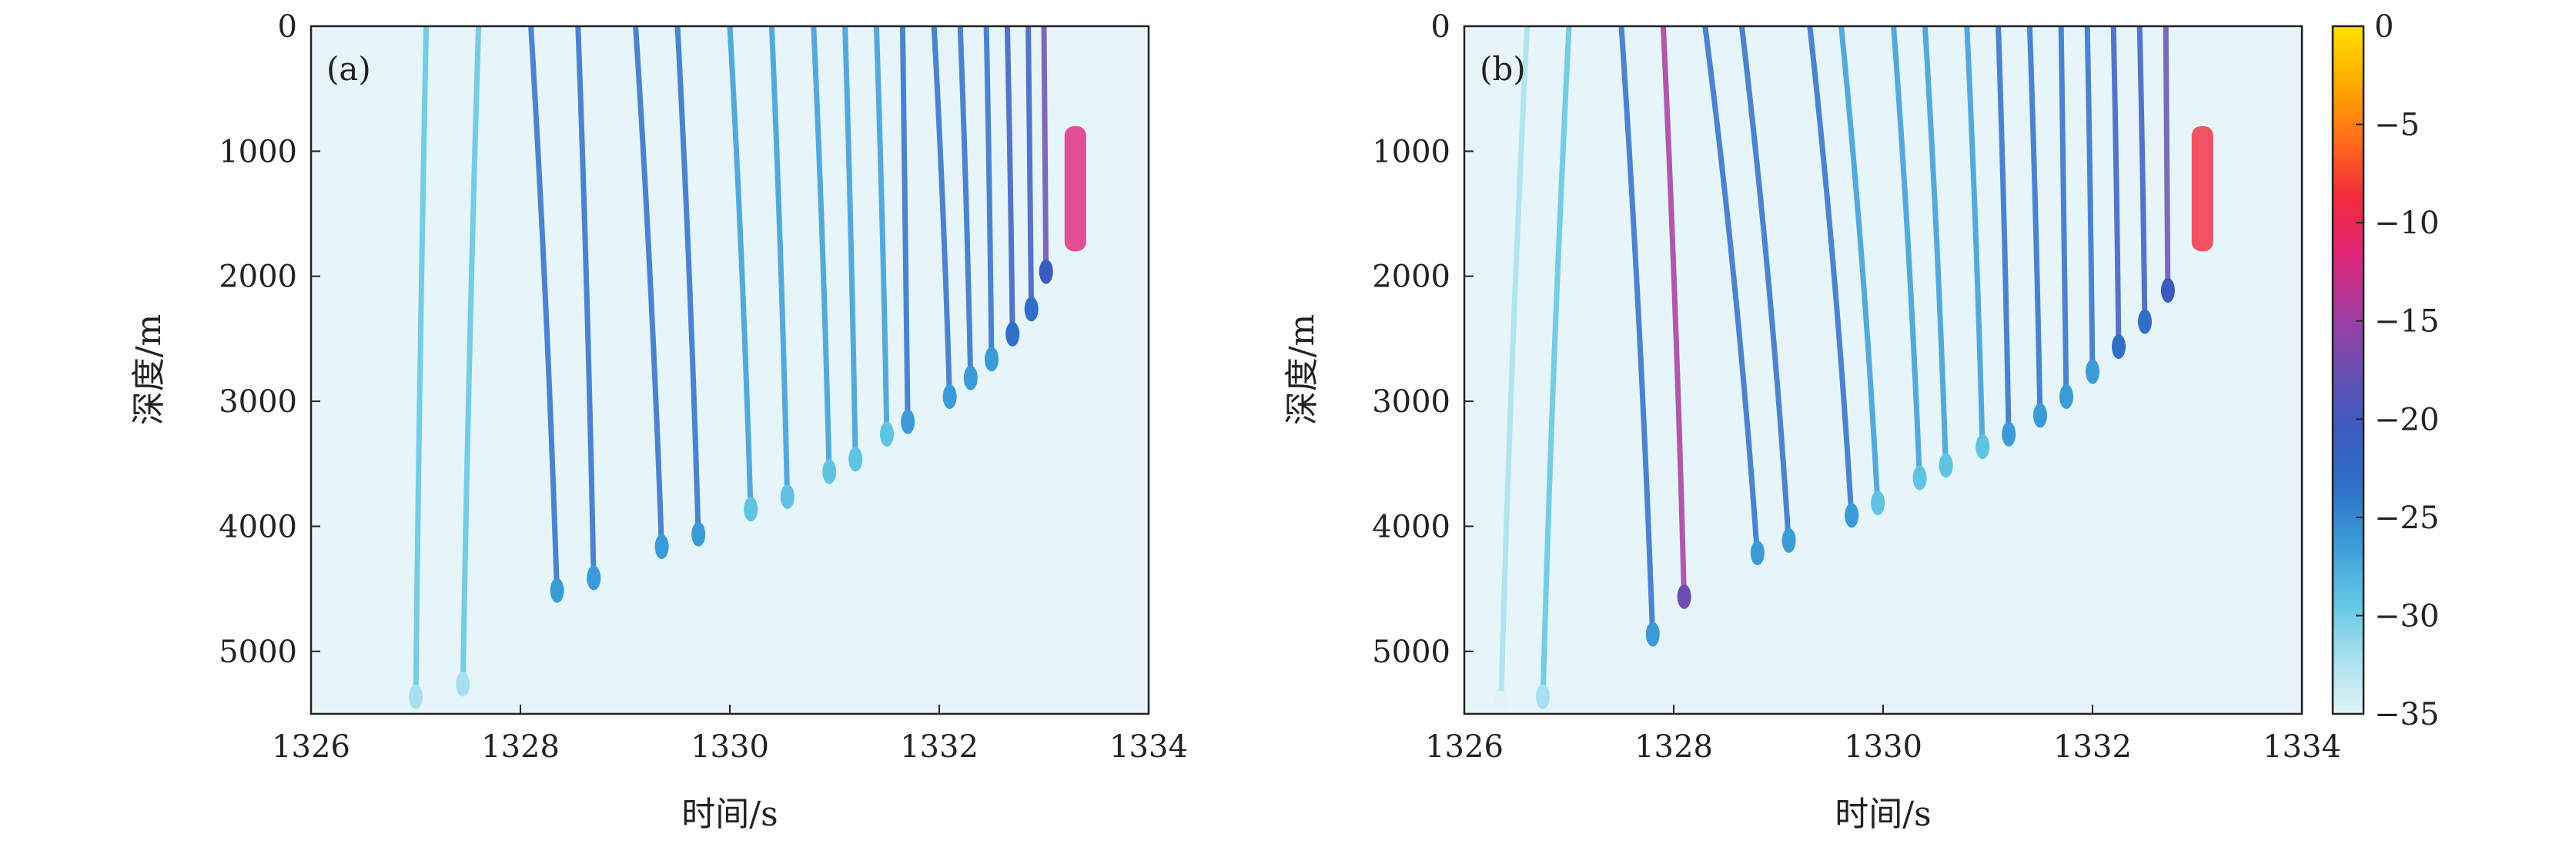 The height and width of the screenshot is (844, 2576). What do you see at coordinates (149, 370) in the screenshot?
I see `y-axis-title-a: 深度/m` at bounding box center [149, 370].